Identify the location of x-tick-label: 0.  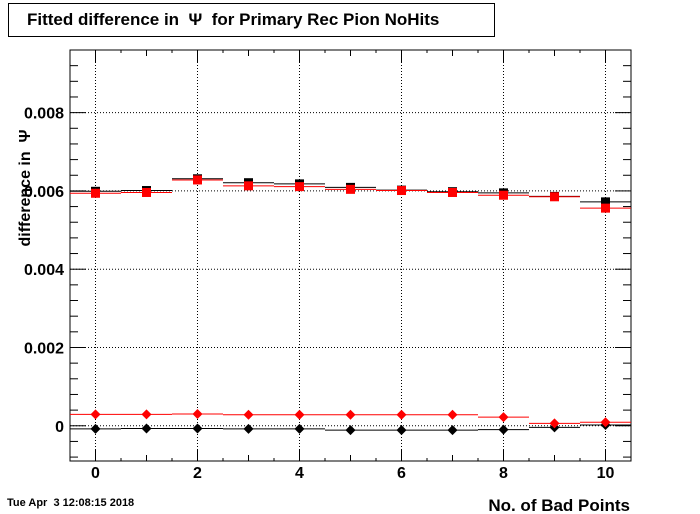
(95, 473).